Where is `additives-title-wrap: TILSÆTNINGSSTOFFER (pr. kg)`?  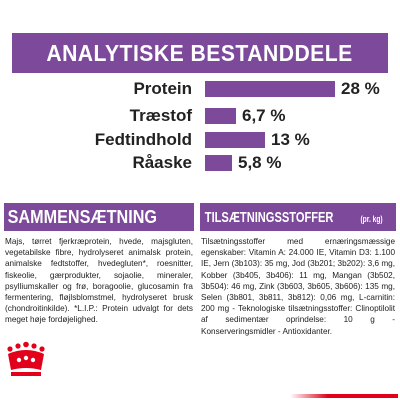 additives-title-wrap: TILSÆTNINGSSTOFFER (pr. kg) is located at coordinates (293, 217).